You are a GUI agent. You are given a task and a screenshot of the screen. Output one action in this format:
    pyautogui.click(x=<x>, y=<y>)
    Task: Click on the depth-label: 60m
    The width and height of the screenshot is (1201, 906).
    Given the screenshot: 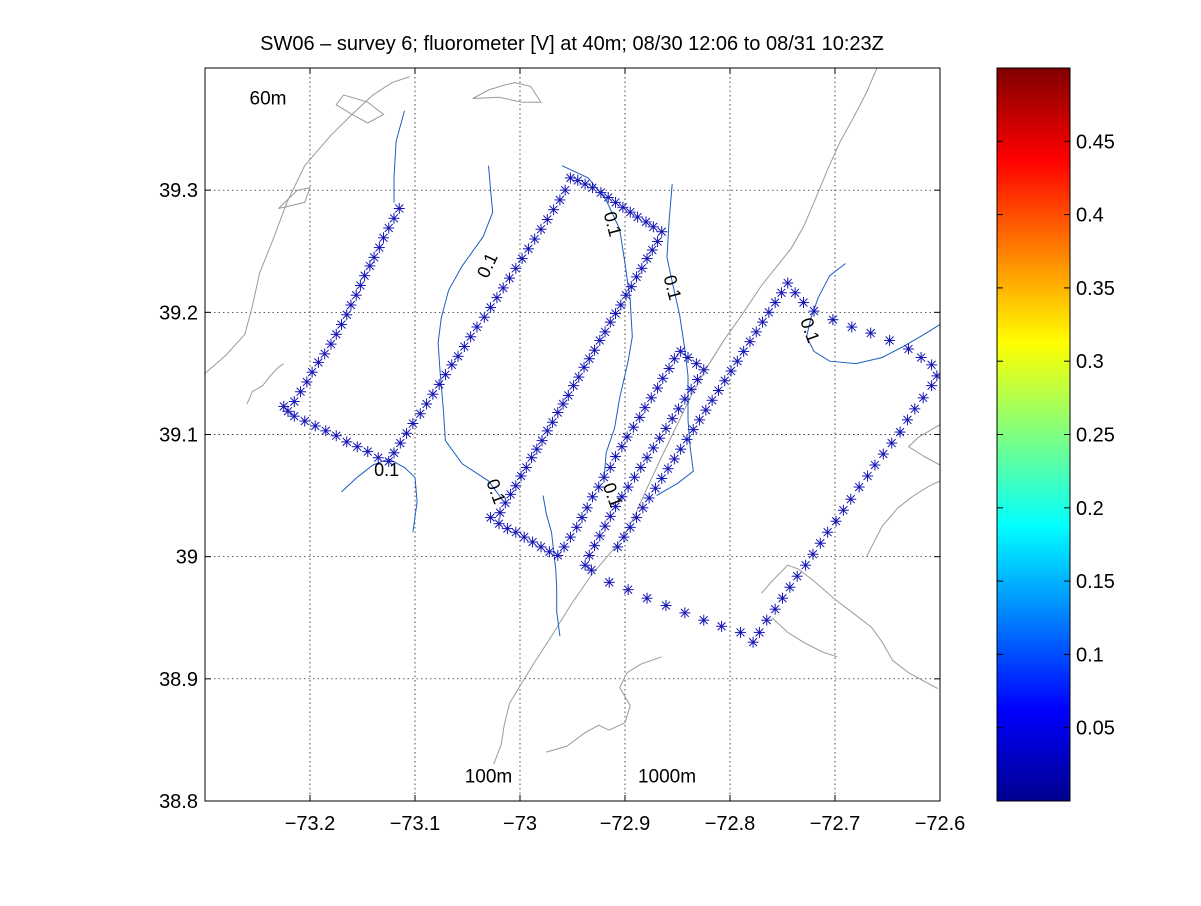 What is the action you would take?
    pyautogui.click(x=268, y=99)
    